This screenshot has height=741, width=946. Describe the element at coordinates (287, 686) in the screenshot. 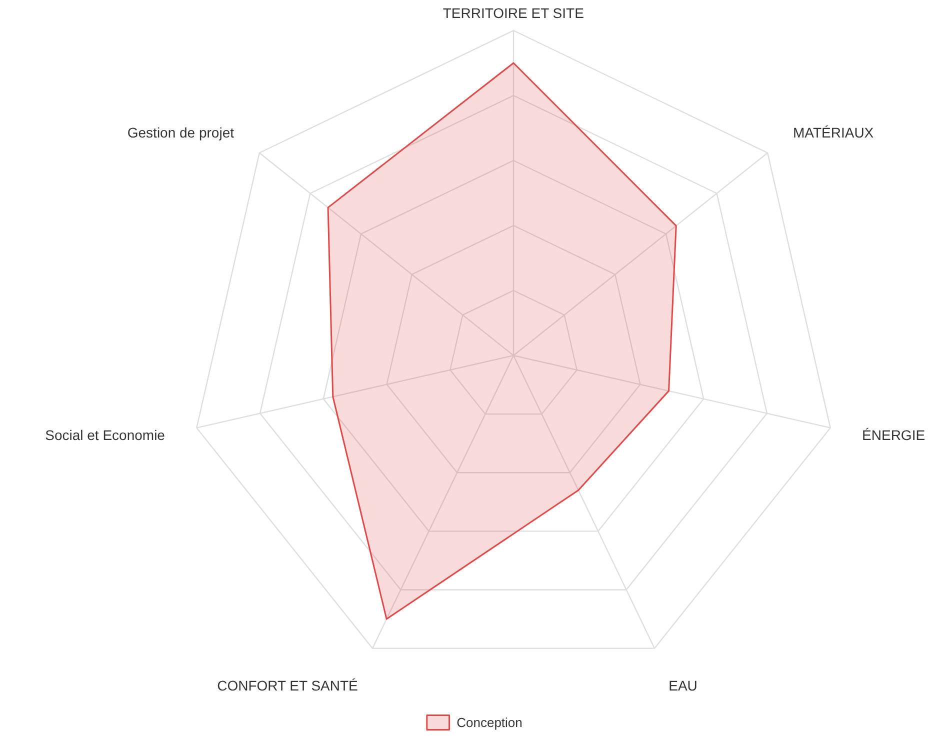

I see `spoke-label: CONFORT ET SANTÉ` at that location.